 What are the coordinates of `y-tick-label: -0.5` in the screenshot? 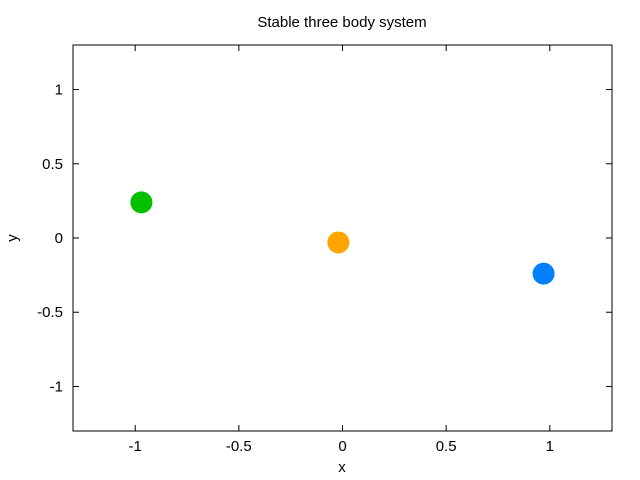 It's located at (50, 312).